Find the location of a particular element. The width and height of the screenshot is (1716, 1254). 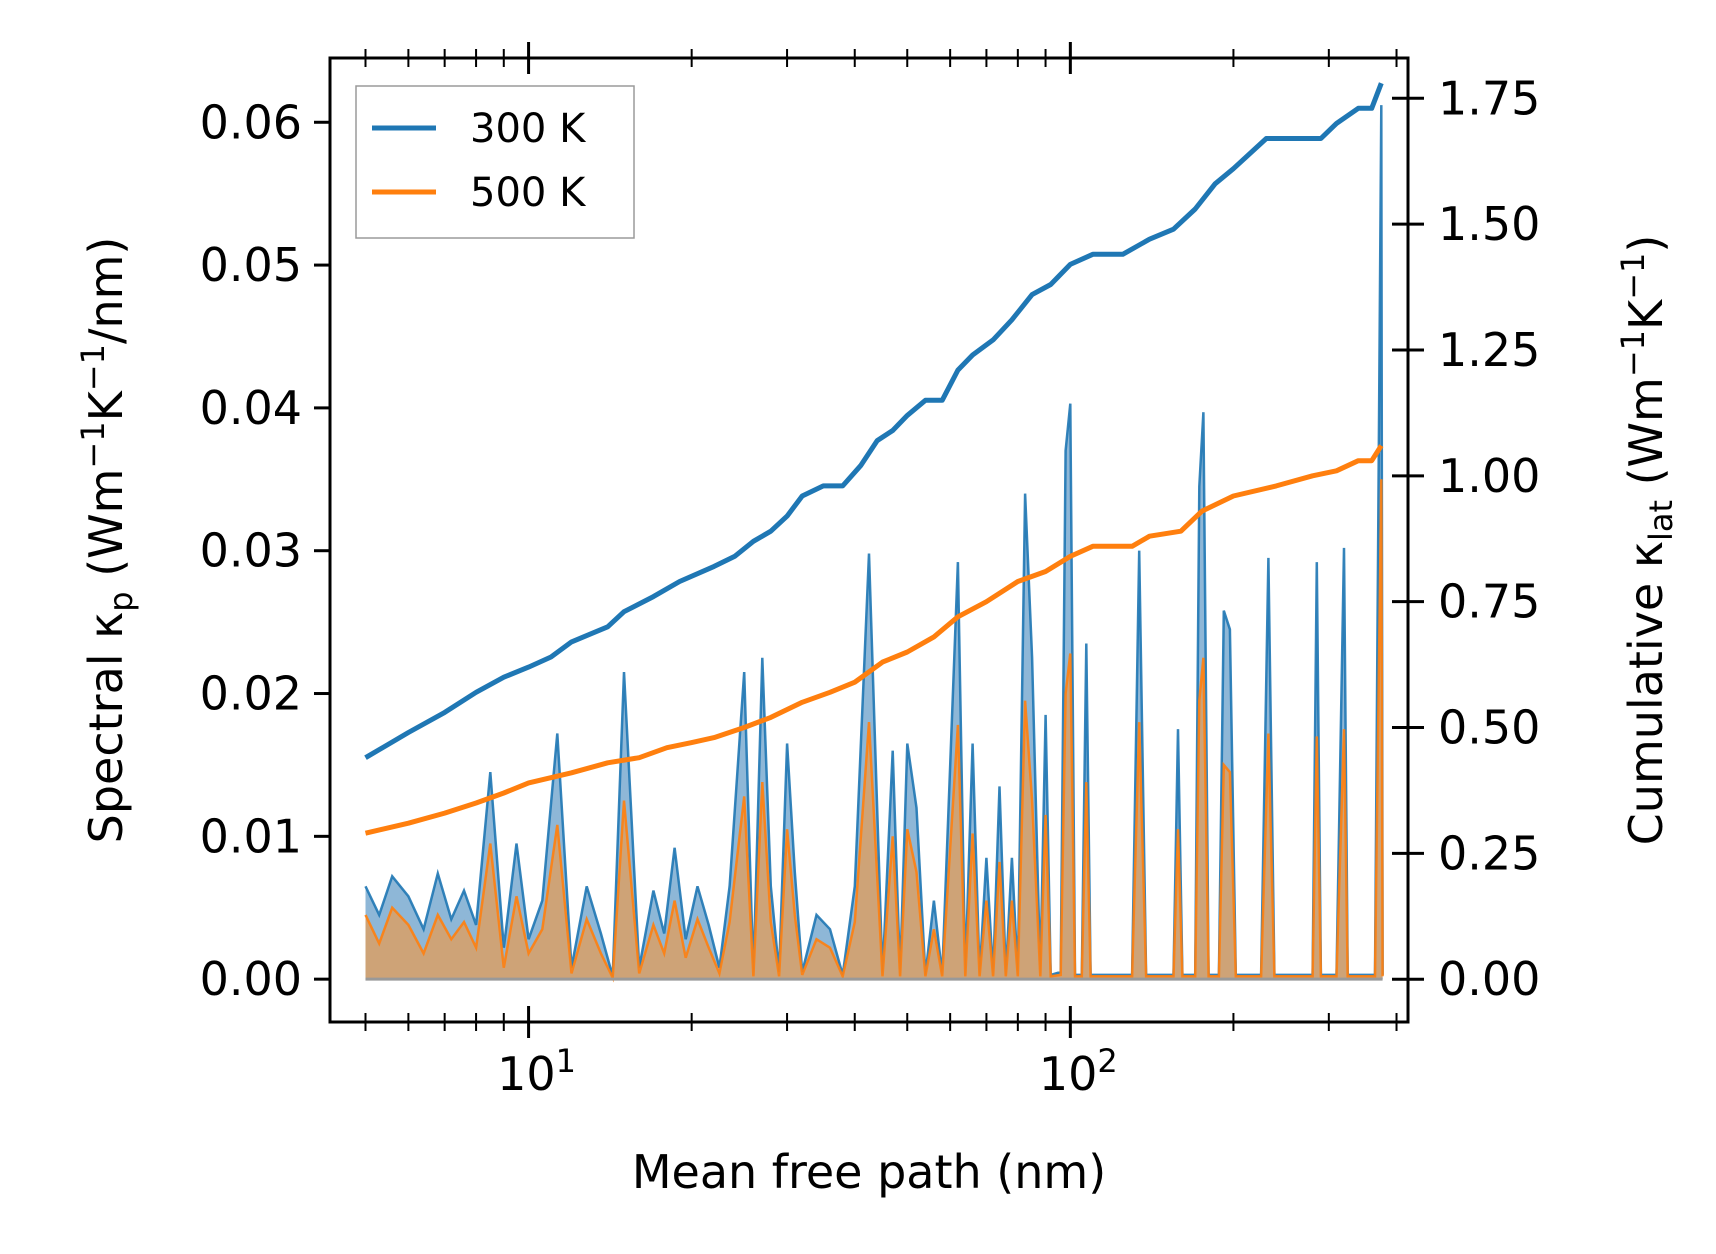

right-y-tick-label: 0.50 is located at coordinates (1489, 728).